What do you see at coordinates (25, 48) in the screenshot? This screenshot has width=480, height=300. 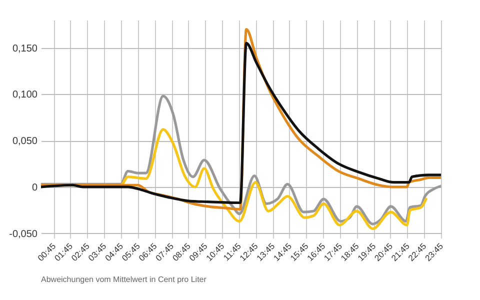 I see `y-tick-label: 0,150` at bounding box center [25, 48].